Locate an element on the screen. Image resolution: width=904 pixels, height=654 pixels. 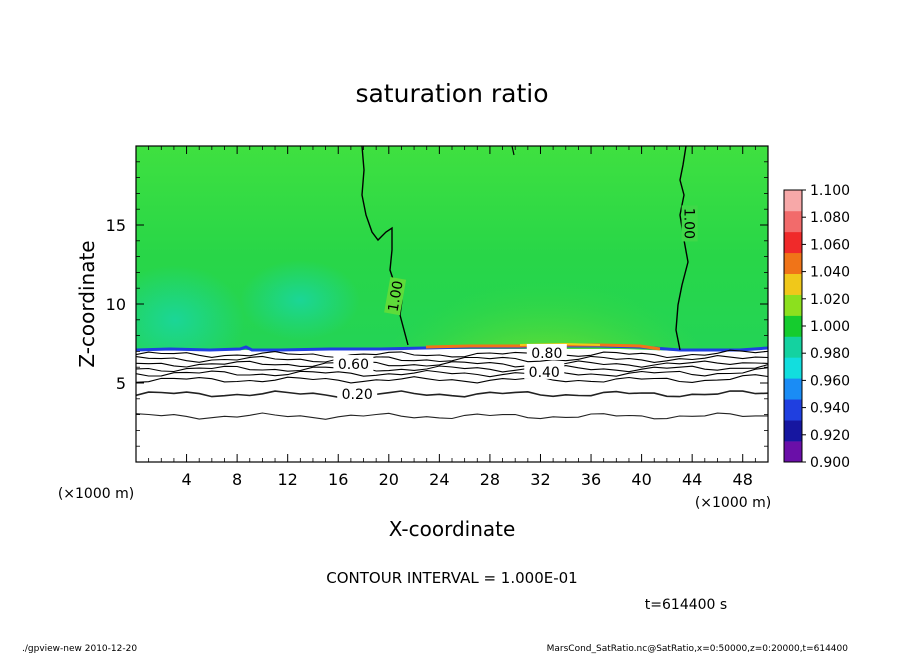
x-tick-label: 24 is located at coordinates (439, 479).